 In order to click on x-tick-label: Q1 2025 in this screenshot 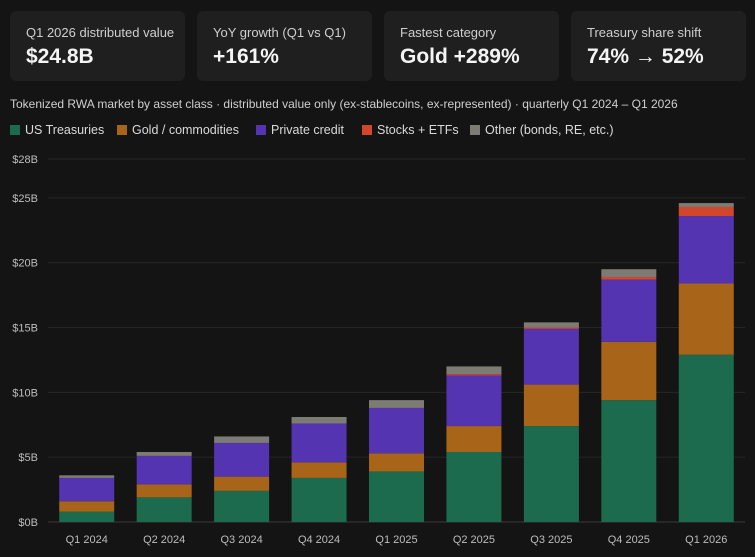, I will do `click(396, 540)`.